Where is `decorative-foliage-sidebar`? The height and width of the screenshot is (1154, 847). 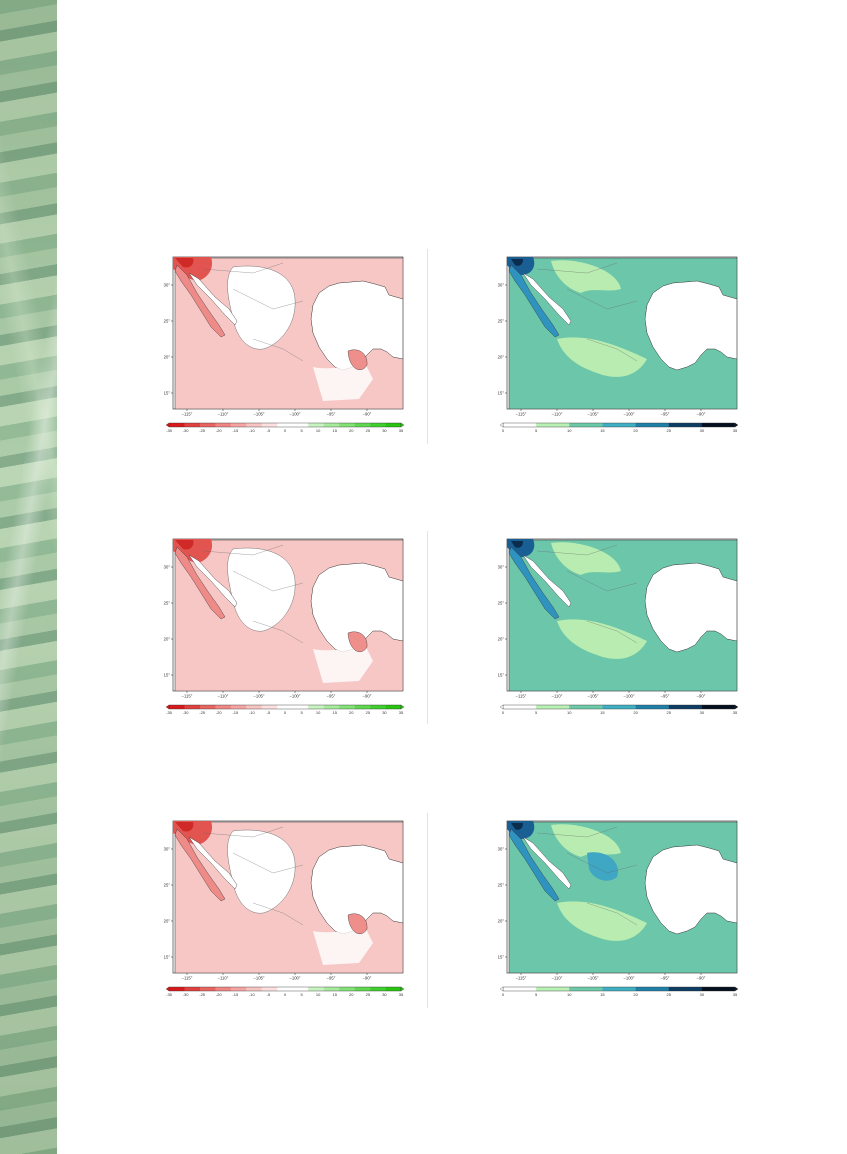 decorative-foliage-sidebar is located at coordinates (28, 577).